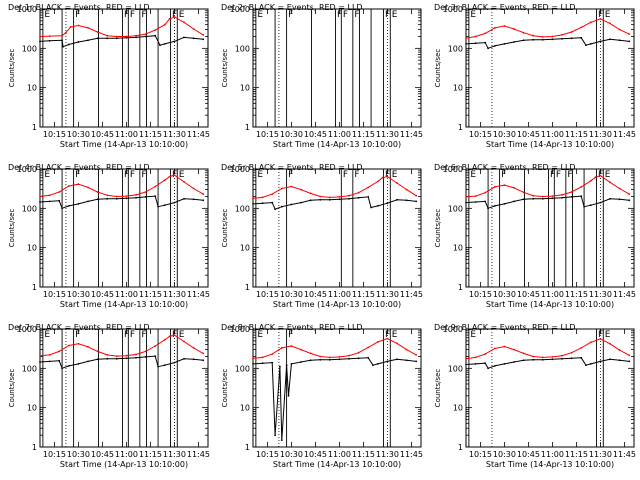 The image size is (640, 480). I want to click on panel-title: Det 4r BLACK = Events, RED = LLD, so click(79, 167).